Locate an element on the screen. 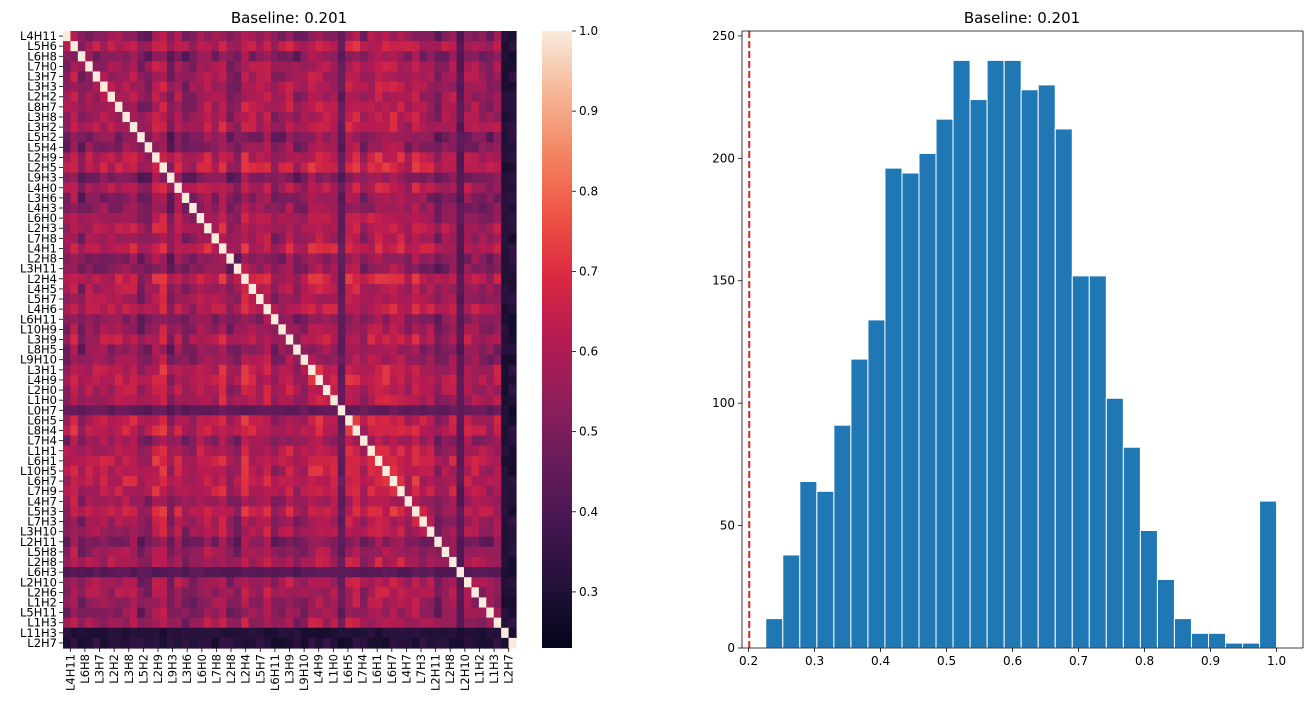  heatmap-x-tick-label: L6H11 is located at coordinates (275, 672).